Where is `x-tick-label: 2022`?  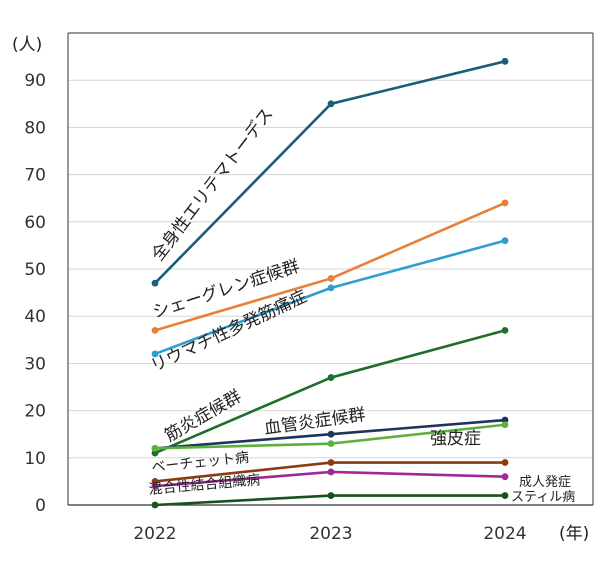 x-tick-label: 2022 is located at coordinates (154, 534).